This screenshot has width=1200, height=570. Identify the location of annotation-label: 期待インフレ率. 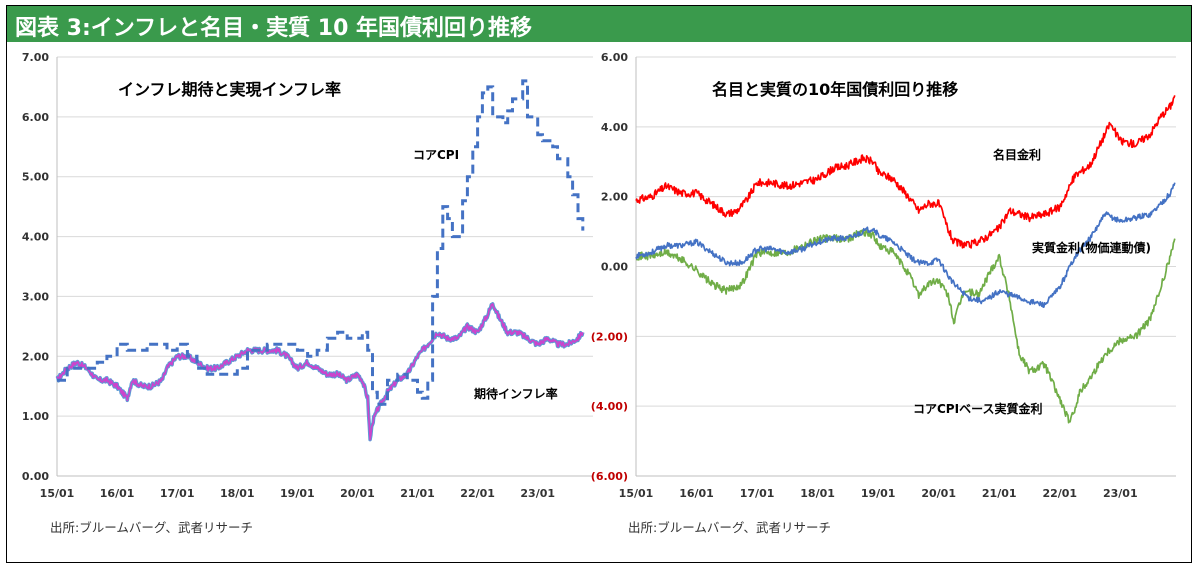
(516, 393).